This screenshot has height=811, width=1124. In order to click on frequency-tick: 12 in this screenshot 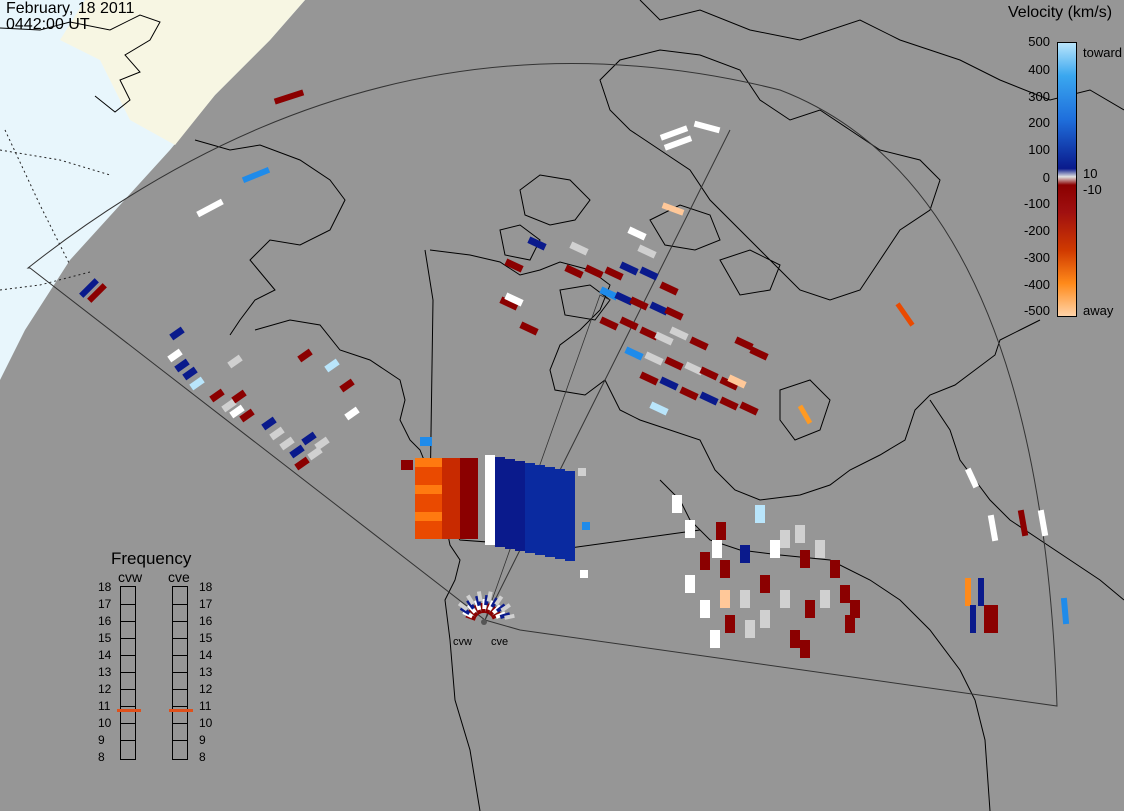, I will do `click(105, 689)`.